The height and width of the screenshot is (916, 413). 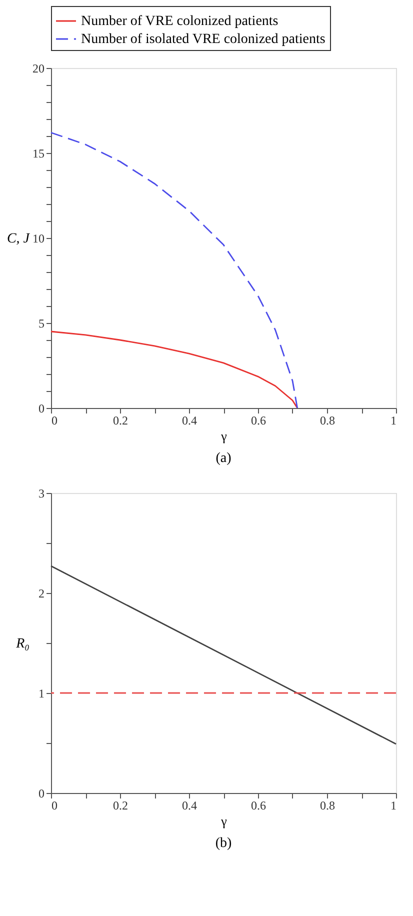 I want to click on text: (b), so click(x=223, y=843).